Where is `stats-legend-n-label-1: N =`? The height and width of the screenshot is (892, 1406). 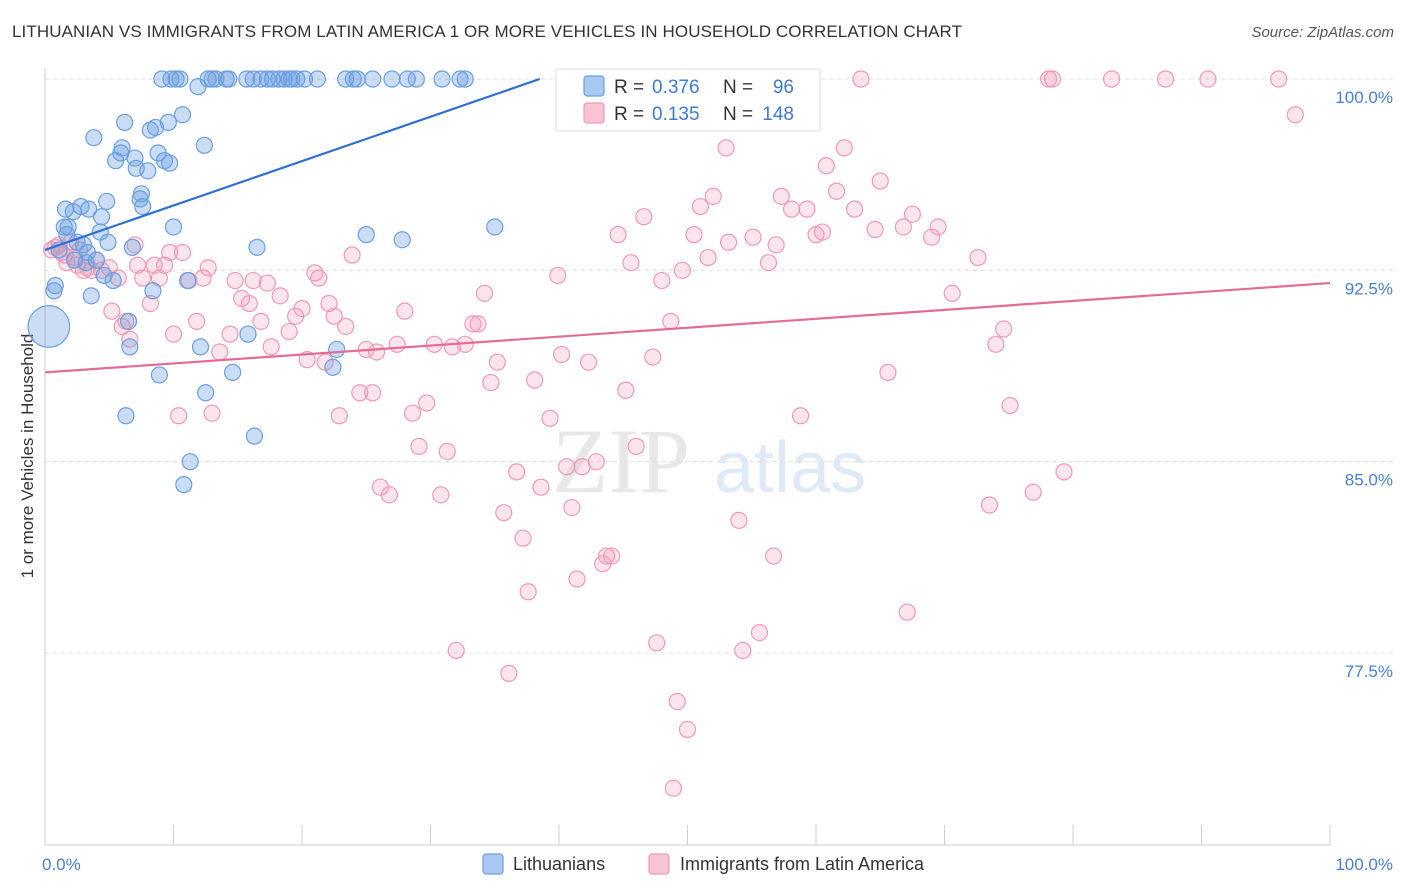
stats-legend-n-label-1: N = is located at coordinates (738, 87).